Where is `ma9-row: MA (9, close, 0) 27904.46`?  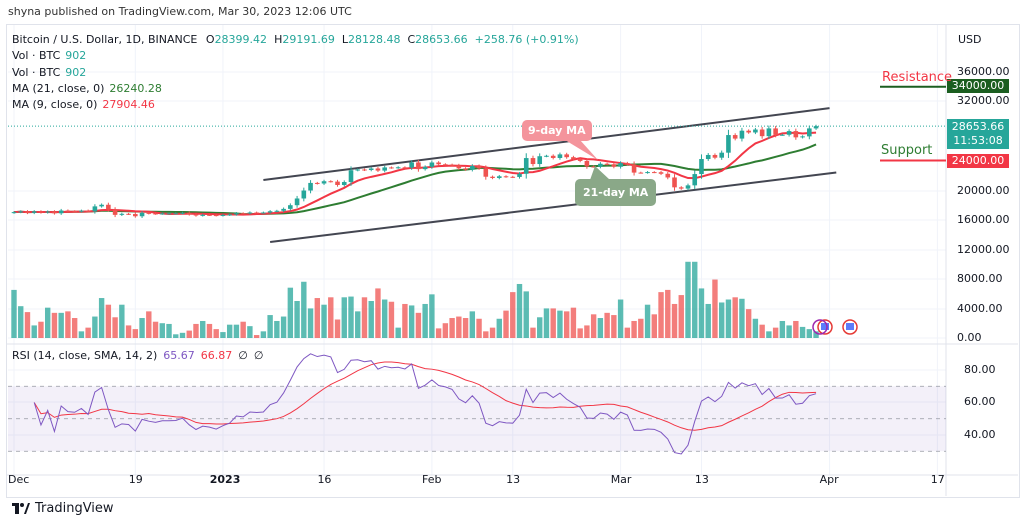 ma9-row: MA (9, close, 0) 27904.46 is located at coordinates (295, 105).